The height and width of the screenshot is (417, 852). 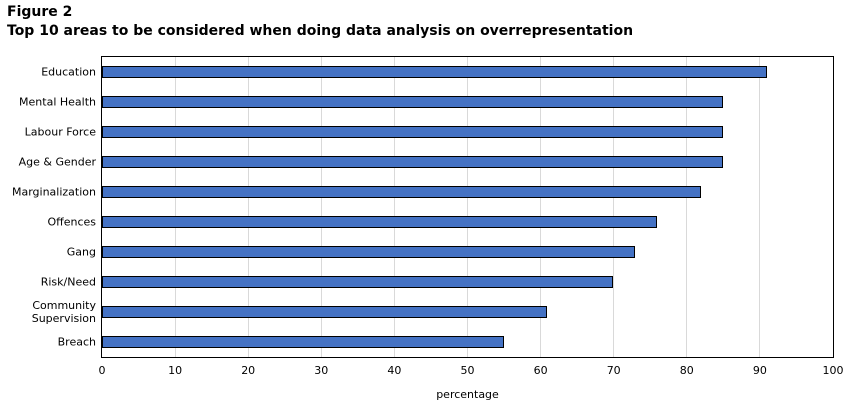 I want to click on x-tick-label: 90, so click(x=759, y=370).